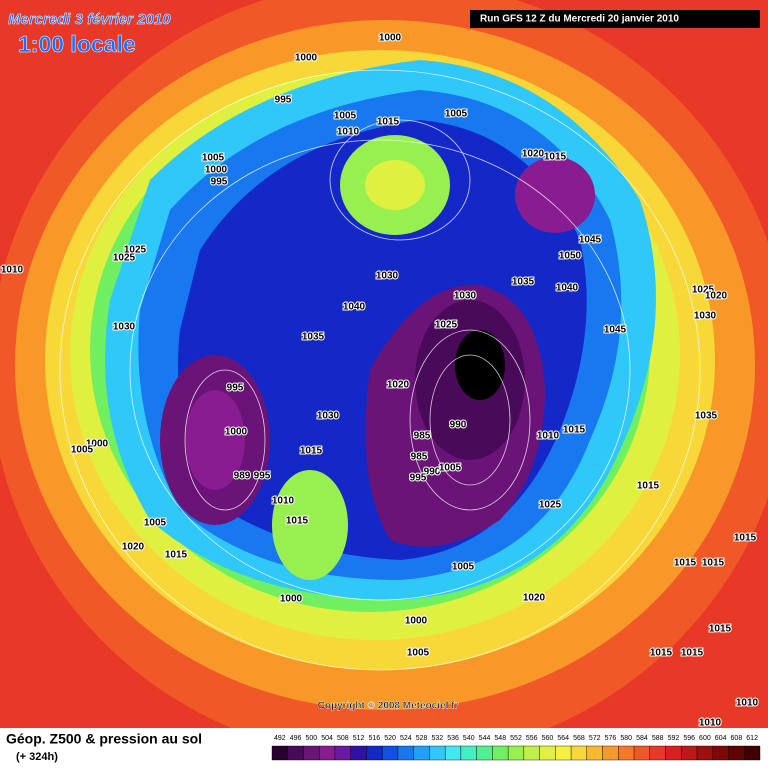  I want to click on run-box, so click(615, 19).